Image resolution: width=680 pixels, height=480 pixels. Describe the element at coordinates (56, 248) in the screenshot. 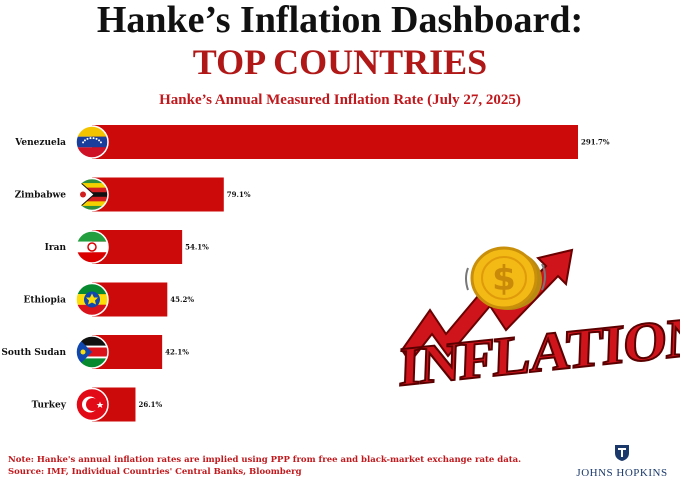

I see `category-label: Iran` at that location.